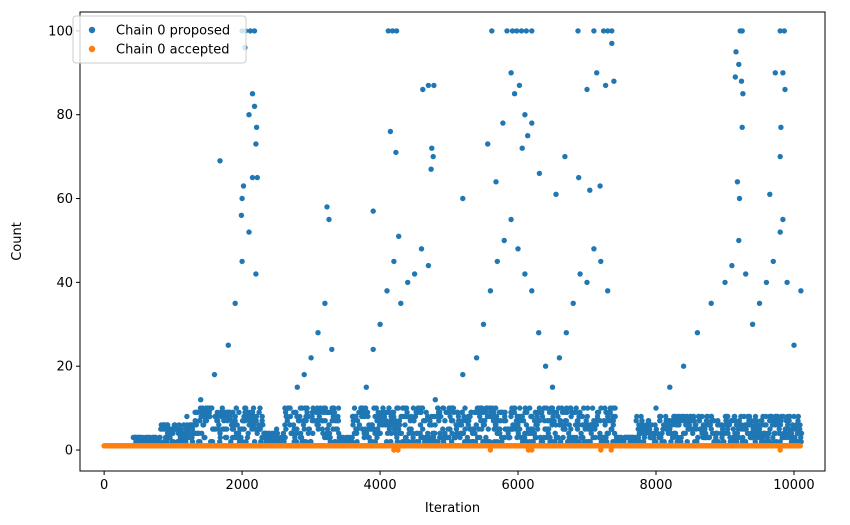 Image resolution: width=850 pixels, height=525 pixels. I want to click on x-tick-label-0: 0, so click(104, 485).